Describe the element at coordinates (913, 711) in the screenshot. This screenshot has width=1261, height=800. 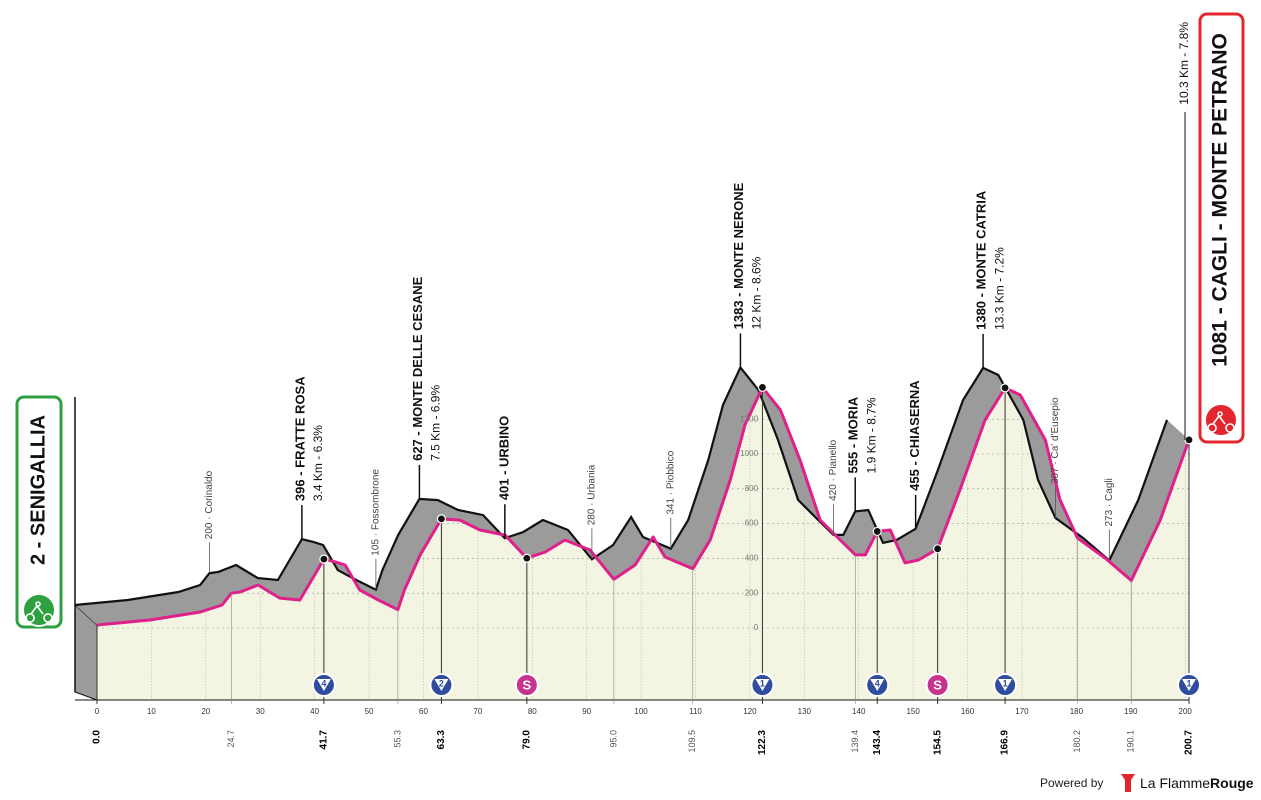
I see `x-tick-label: 150` at that location.